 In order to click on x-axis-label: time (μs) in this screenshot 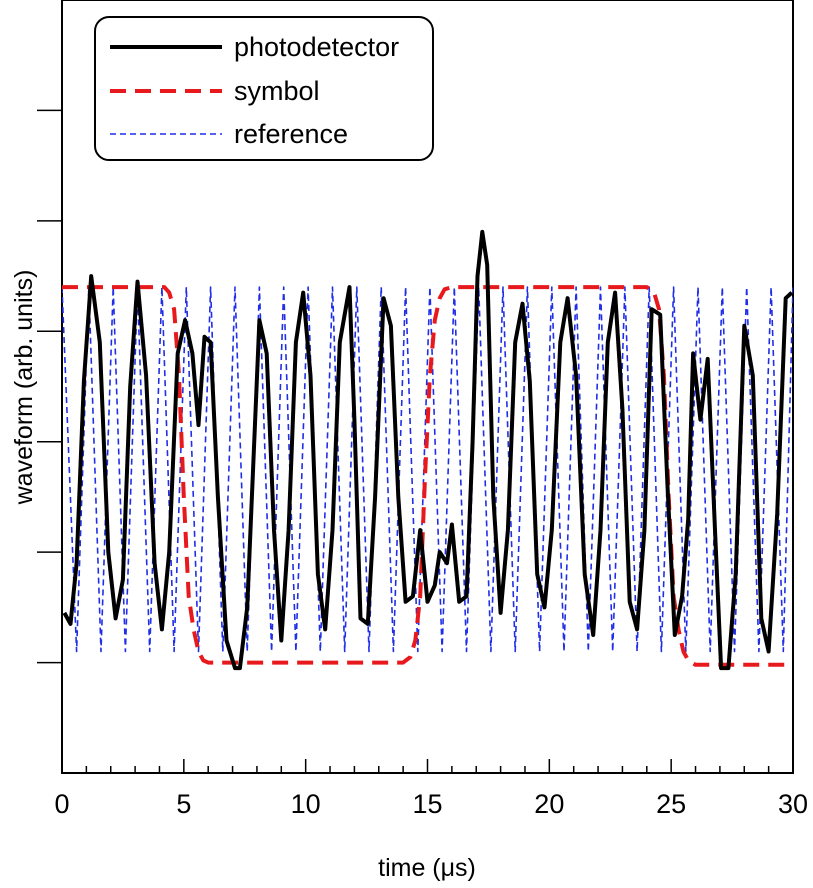, I will do `click(427, 868)`.